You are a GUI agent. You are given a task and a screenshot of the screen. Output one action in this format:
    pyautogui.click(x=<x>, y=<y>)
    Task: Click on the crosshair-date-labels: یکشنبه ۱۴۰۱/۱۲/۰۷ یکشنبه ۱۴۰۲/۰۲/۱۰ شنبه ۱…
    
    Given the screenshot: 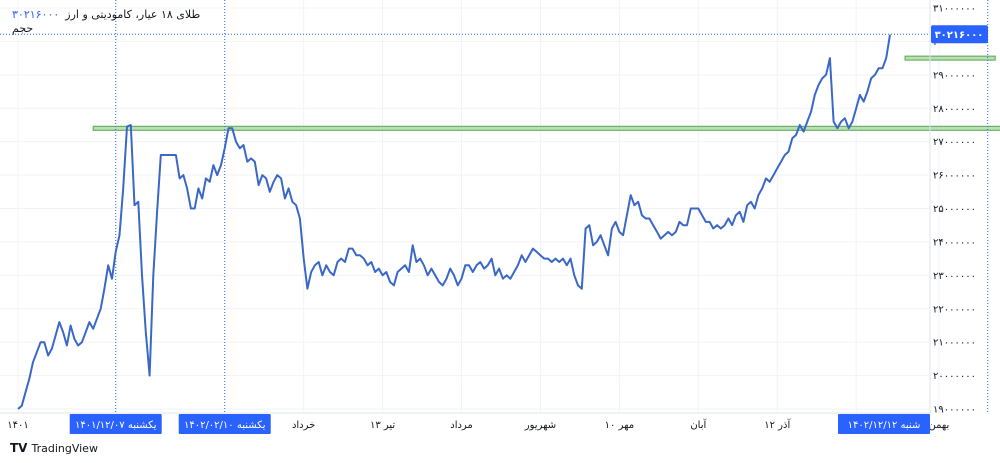 What is the action you would take?
    pyautogui.click(x=499, y=424)
    